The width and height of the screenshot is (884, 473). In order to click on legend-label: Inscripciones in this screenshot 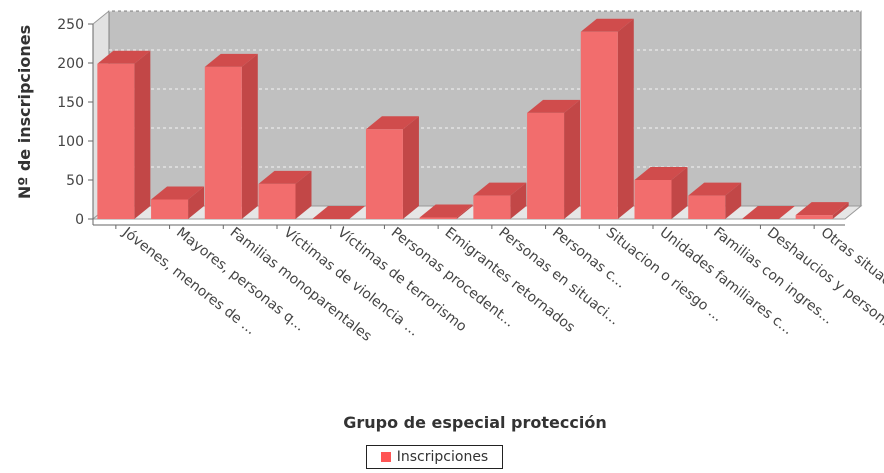, I will do `click(442, 457)`.